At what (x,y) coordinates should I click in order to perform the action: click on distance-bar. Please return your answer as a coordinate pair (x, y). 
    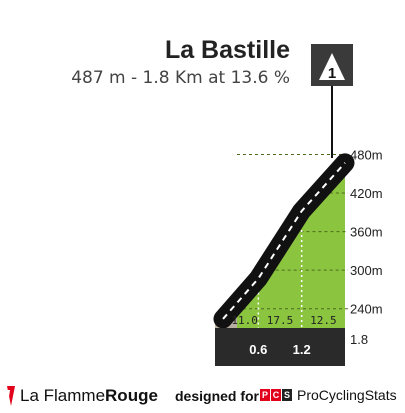
    Looking at the image, I should click on (280, 347).